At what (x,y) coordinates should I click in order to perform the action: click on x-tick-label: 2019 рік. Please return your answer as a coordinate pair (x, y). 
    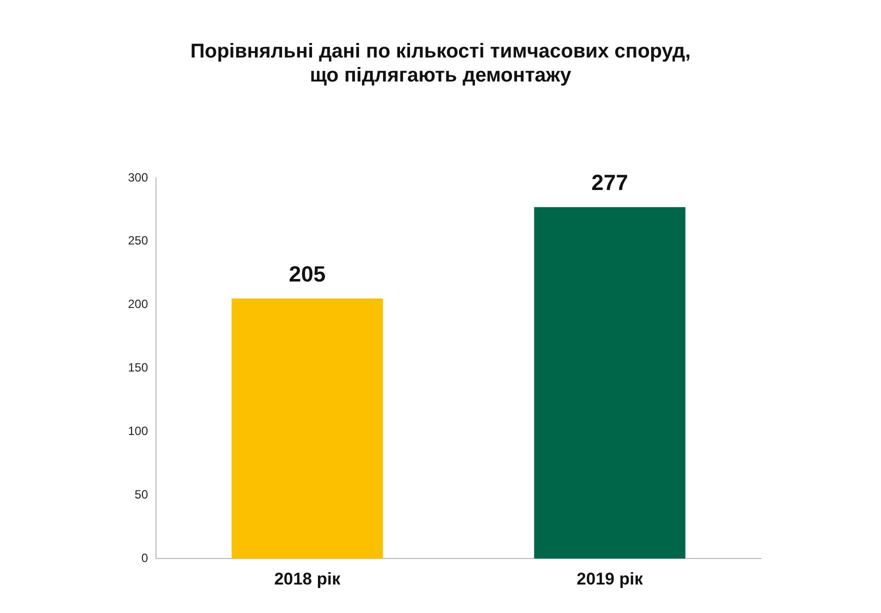
    Looking at the image, I should click on (610, 578).